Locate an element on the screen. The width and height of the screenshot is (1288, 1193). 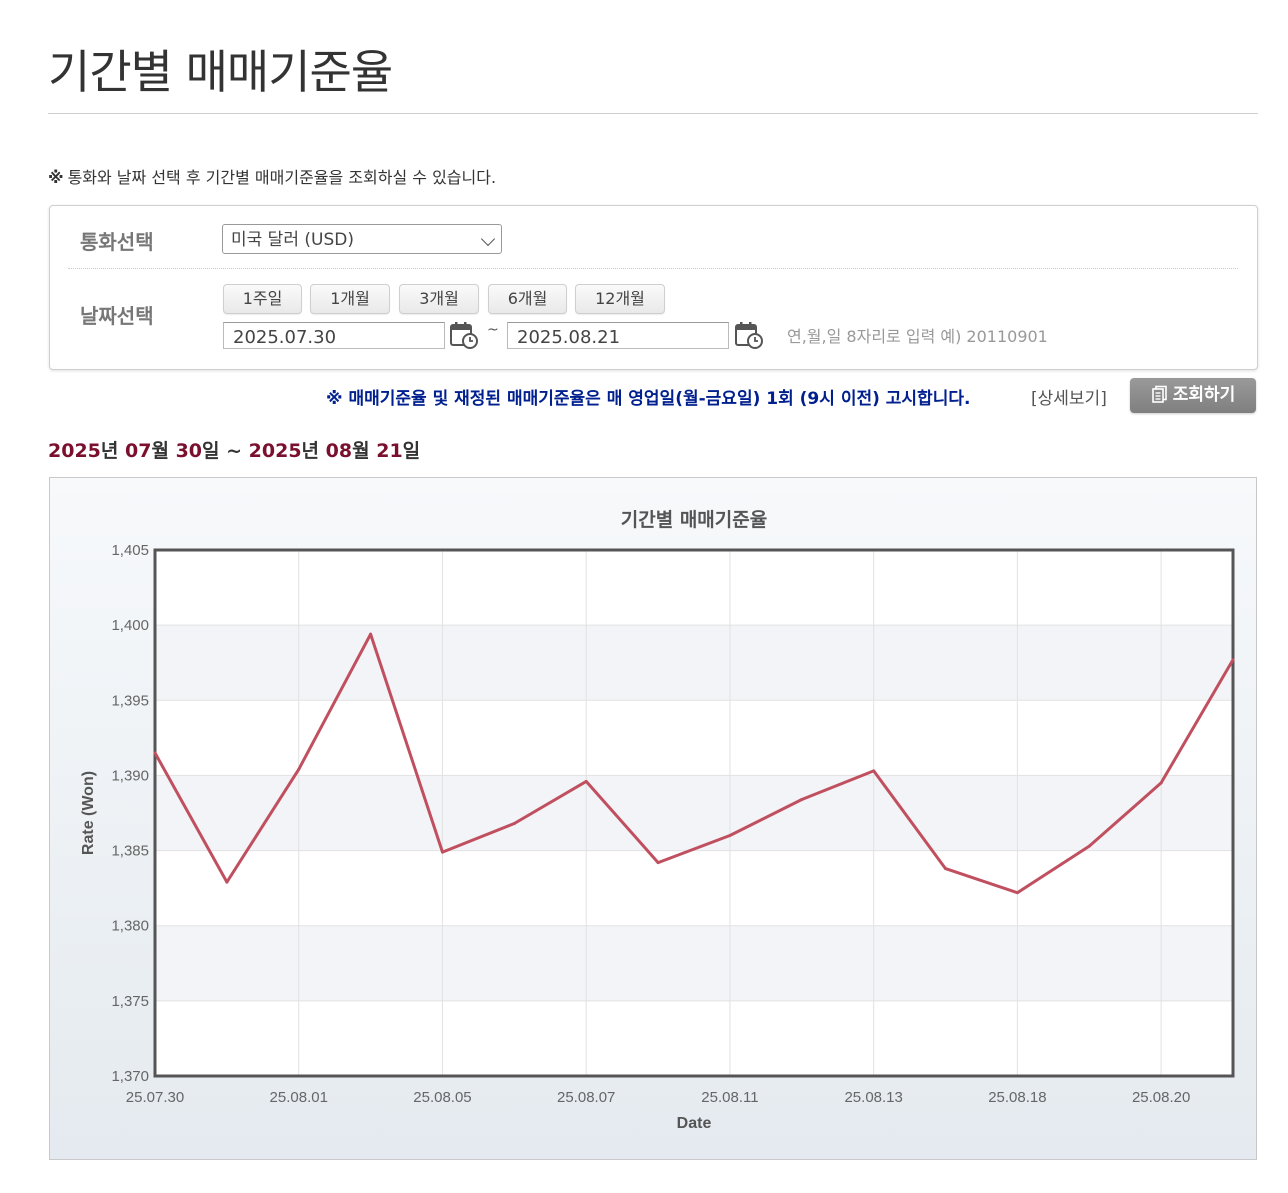
start-date-input: 2025.07.30 is located at coordinates (334, 335).